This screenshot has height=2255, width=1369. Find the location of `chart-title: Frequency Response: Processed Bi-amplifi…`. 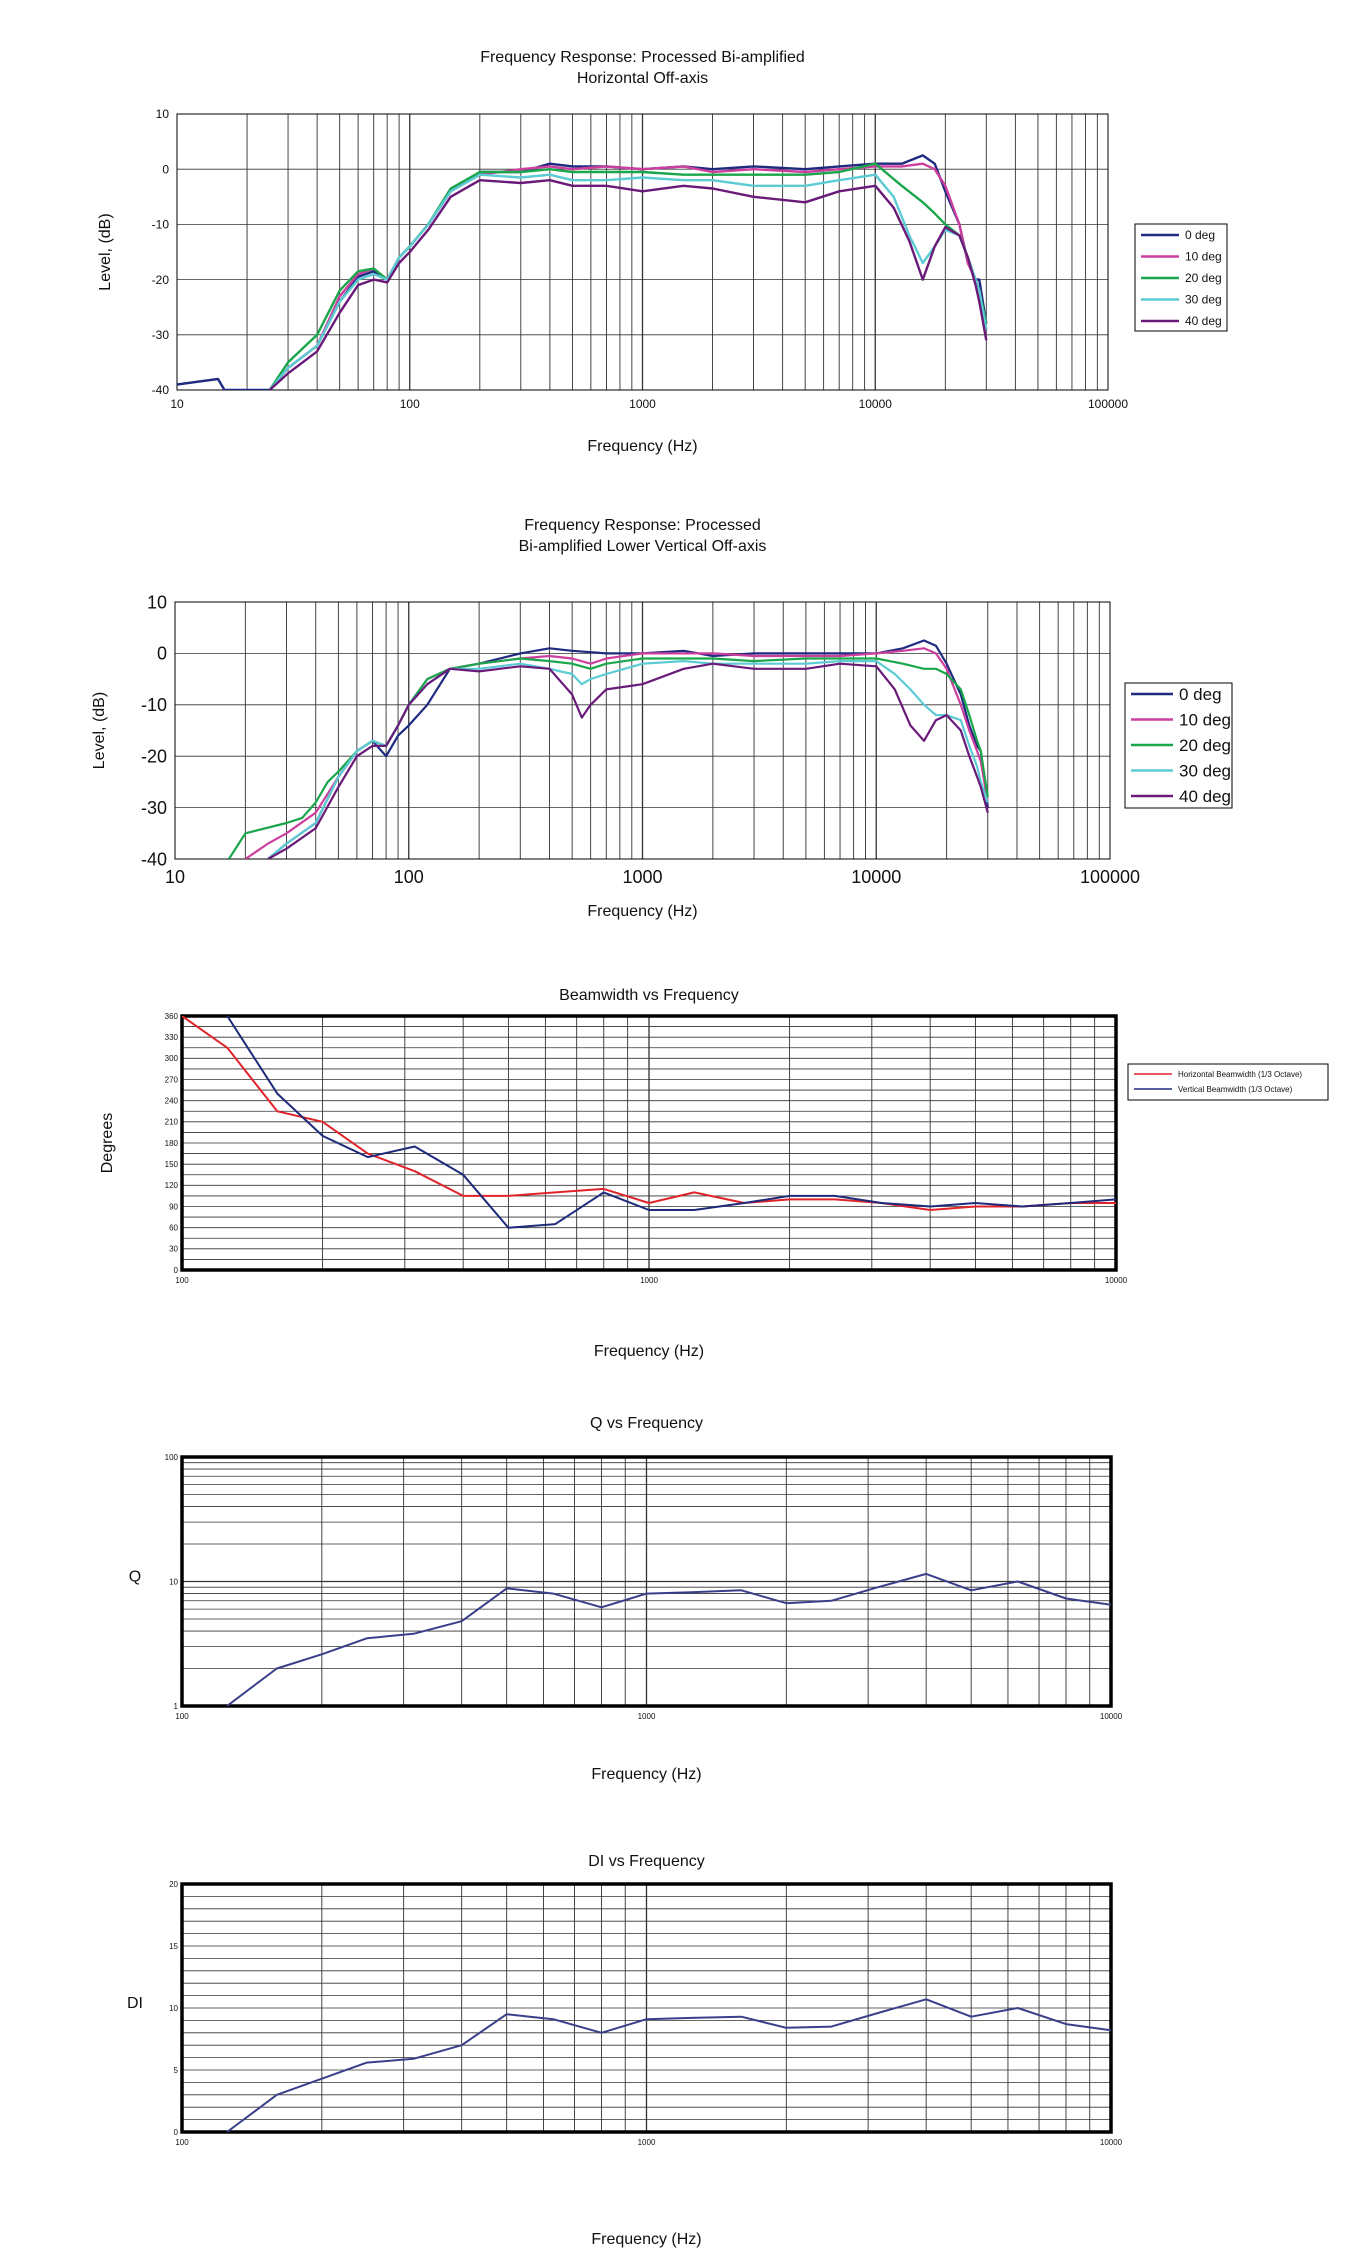

chart-title: Frequency Response: Processed Bi-amplifi… is located at coordinates (642, 57).